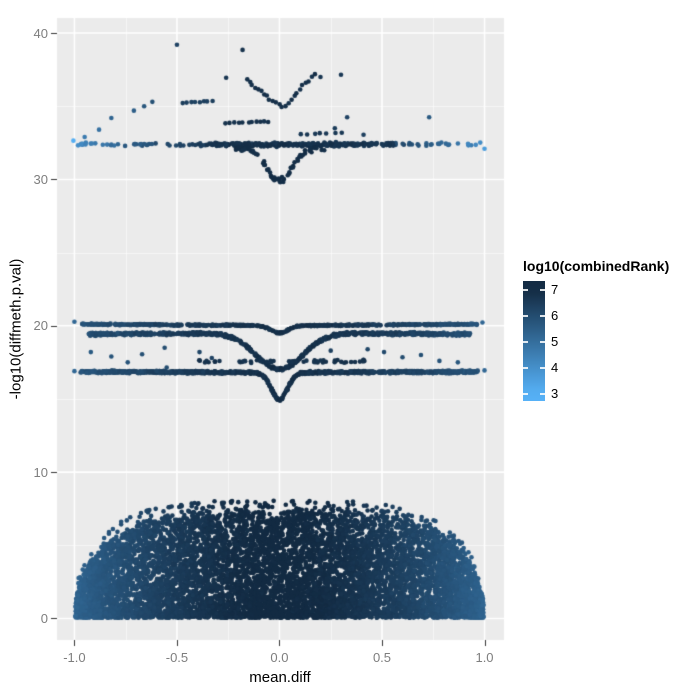 Image resolution: width=700 pixels, height=700 pixels. Describe the element at coordinates (177, 657) in the screenshot. I see `x-tick-label: -0.5` at that location.